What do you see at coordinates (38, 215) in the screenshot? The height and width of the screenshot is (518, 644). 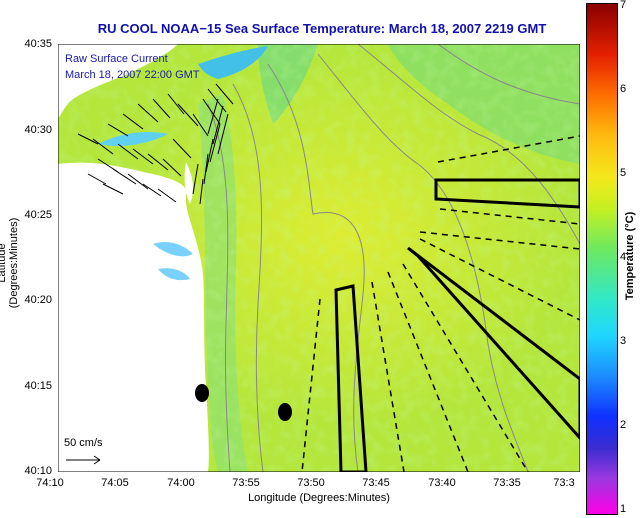 I see `y-tick-label: 40:25` at bounding box center [38, 215].